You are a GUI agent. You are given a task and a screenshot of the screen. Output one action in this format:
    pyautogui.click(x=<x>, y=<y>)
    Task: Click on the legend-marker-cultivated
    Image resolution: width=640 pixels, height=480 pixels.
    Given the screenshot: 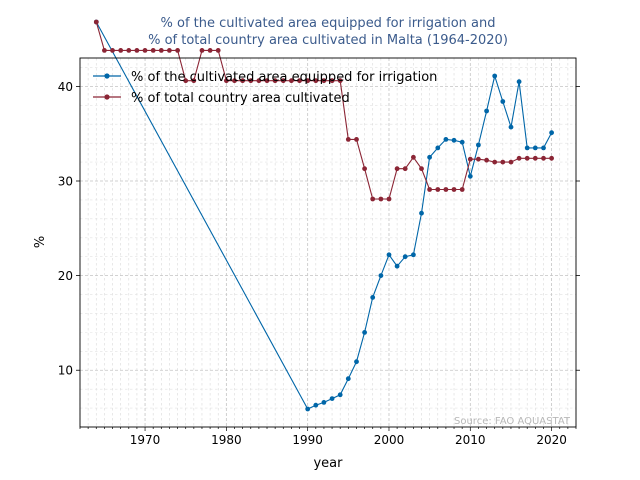 What is the action you would take?
    pyautogui.click(x=107, y=97)
    